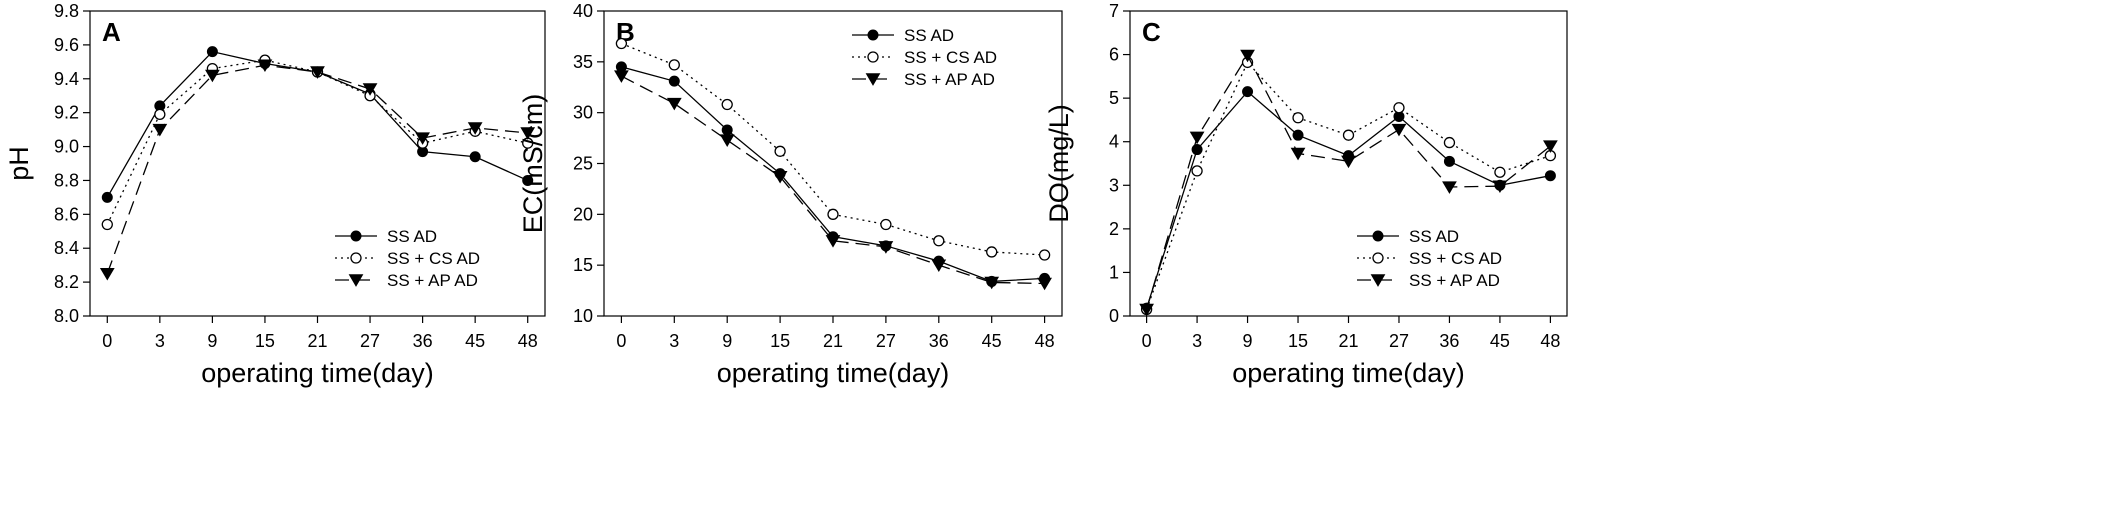 The height and width of the screenshot is (521, 2116). I want to click on y-tick-label: 9.6, so click(66, 45).